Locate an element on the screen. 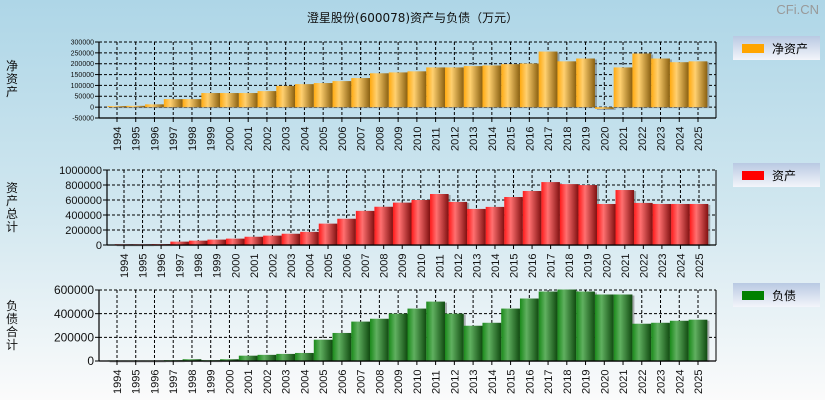 The width and height of the screenshot is (825, 400). legend-total-assets: 资产 is located at coordinates (776, 175).